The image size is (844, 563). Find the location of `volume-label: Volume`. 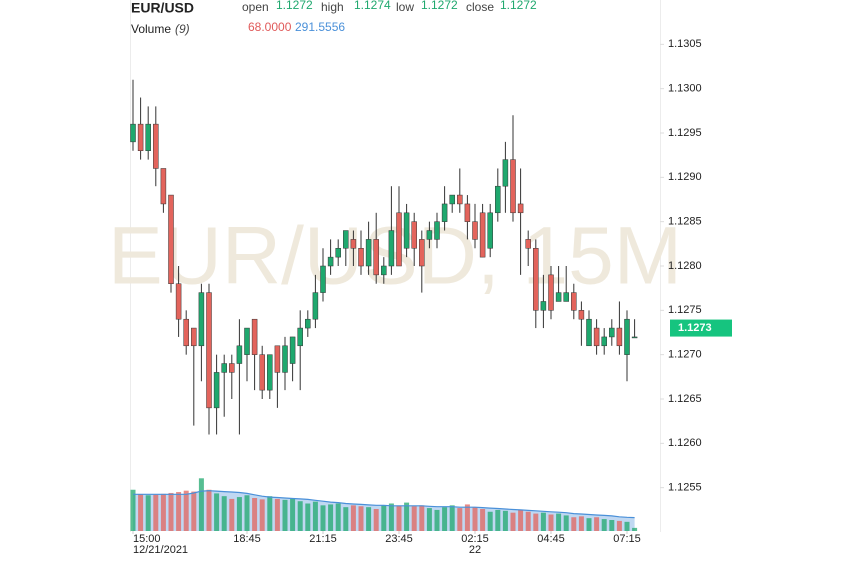

volume-label: Volume is located at coordinates (151, 29).